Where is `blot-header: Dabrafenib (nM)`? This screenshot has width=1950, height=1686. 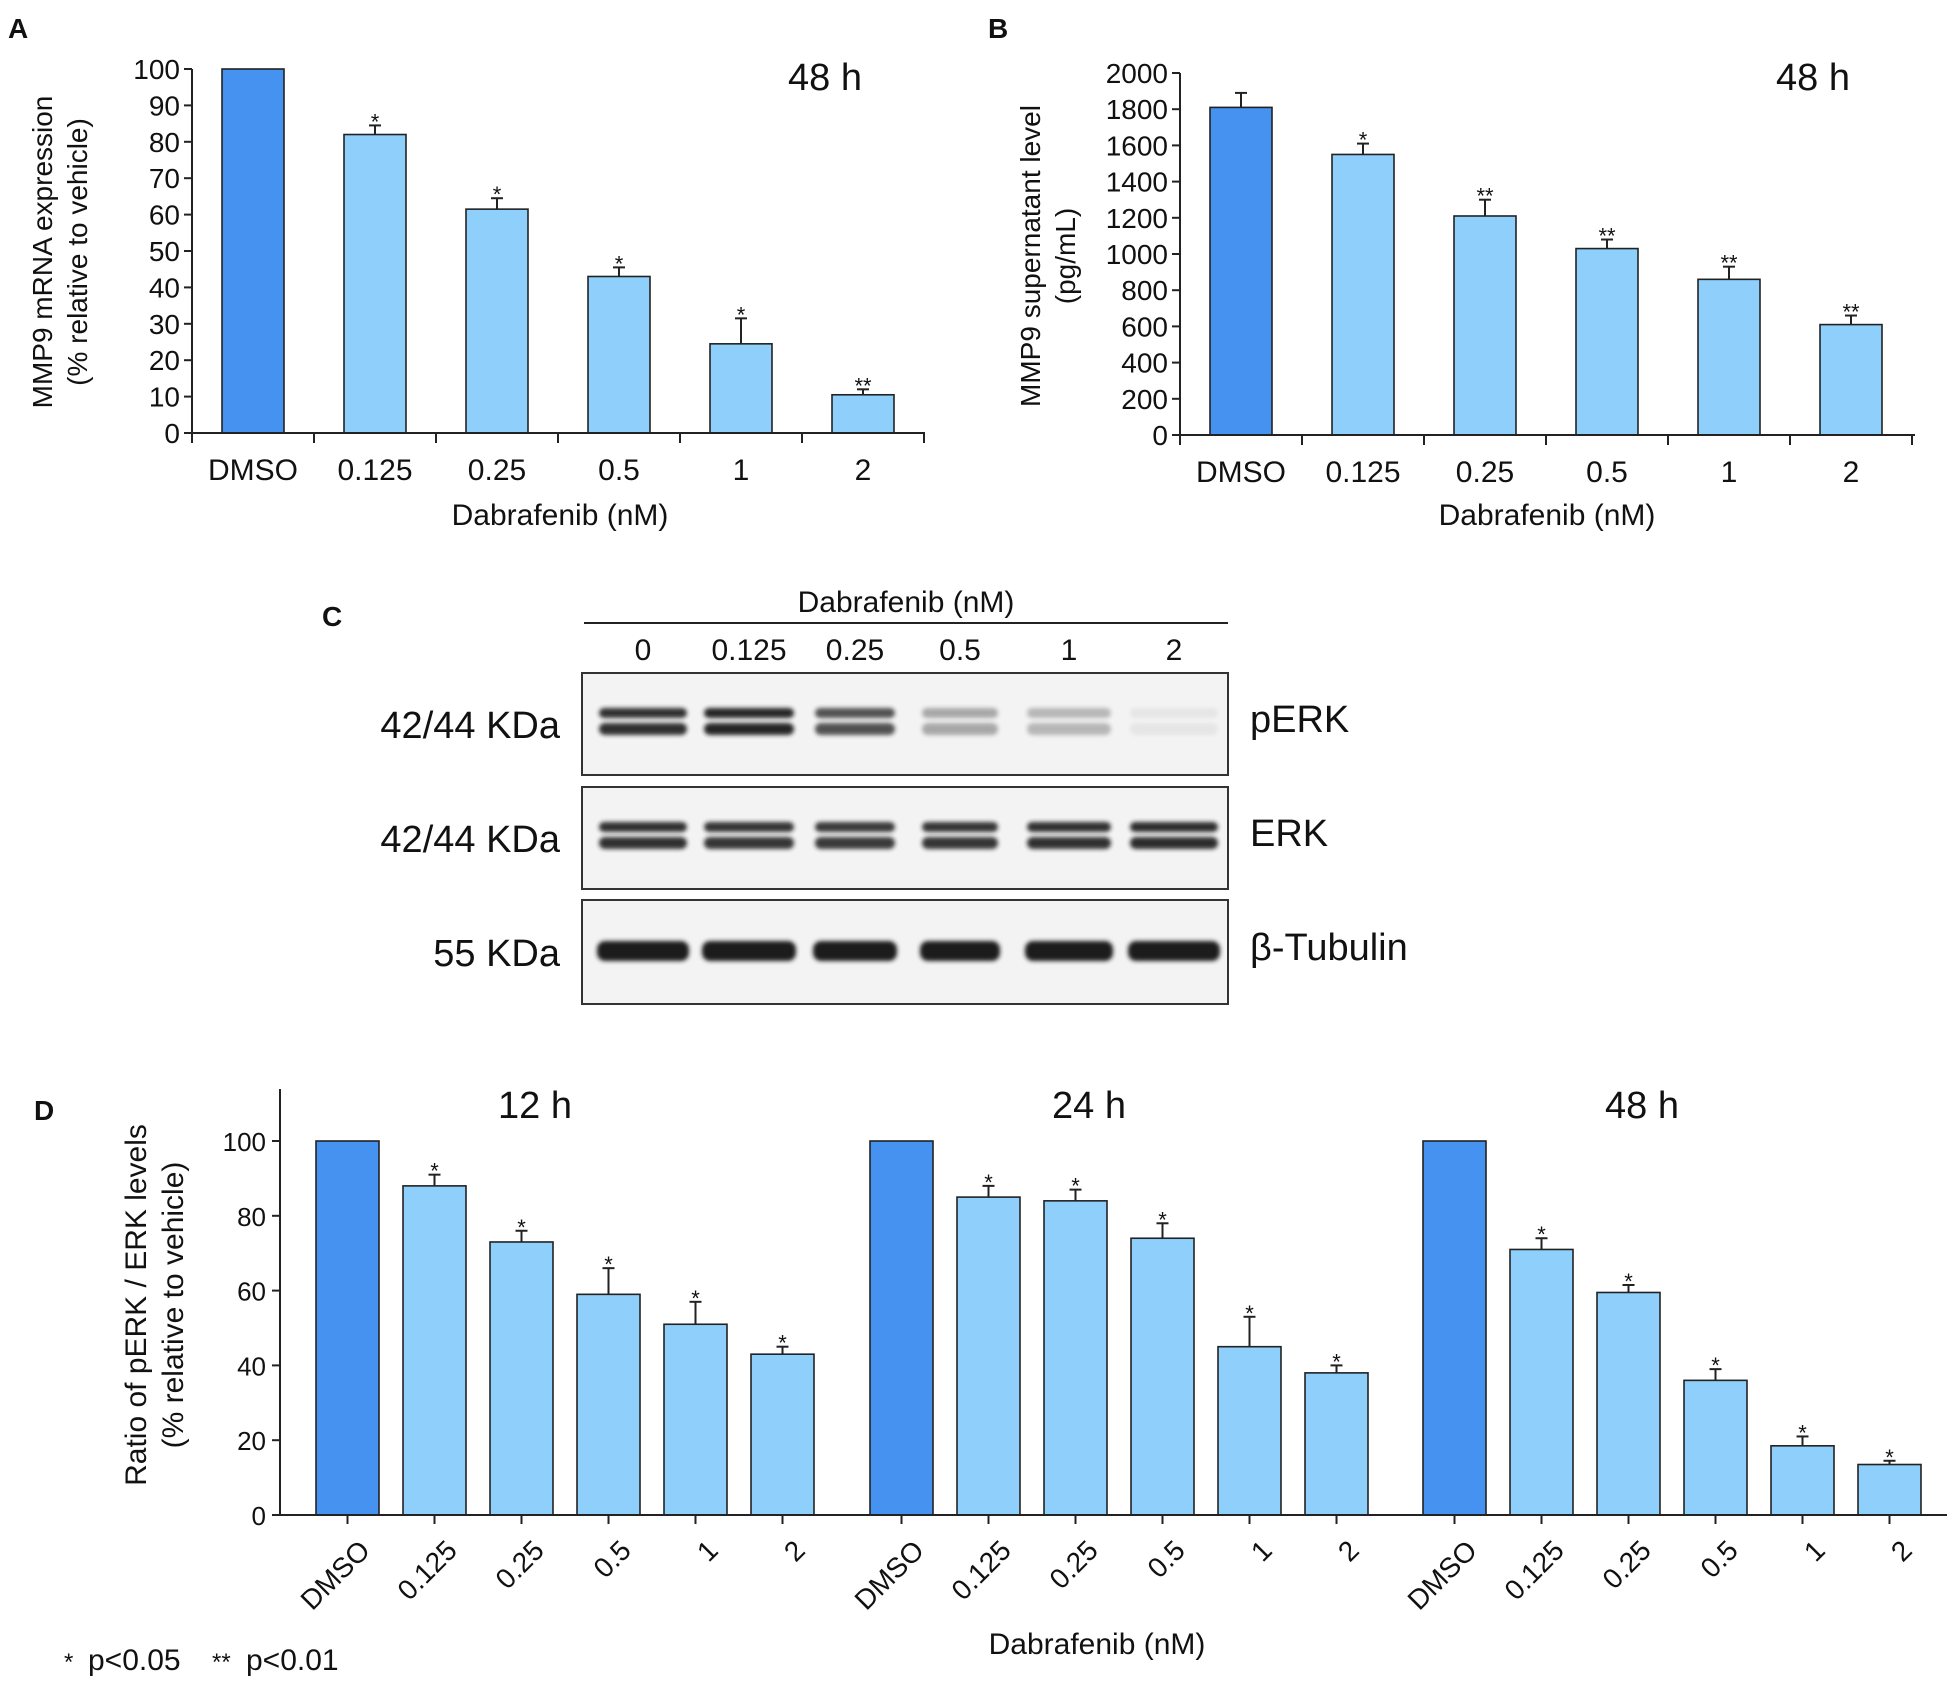 blot-header: Dabrafenib (nM) is located at coordinates (906, 602).